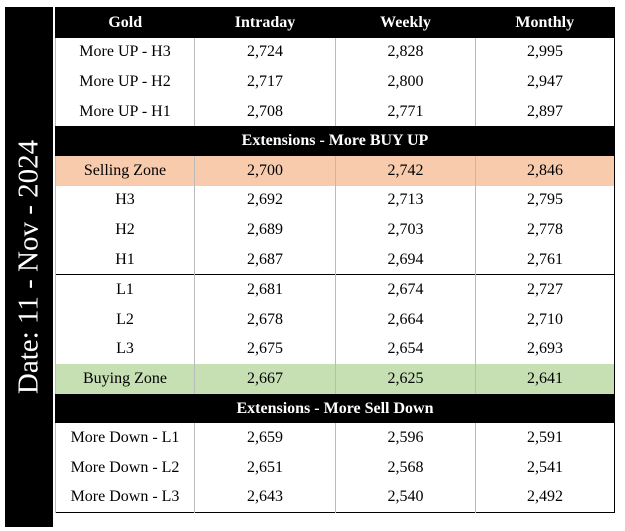 Image resolution: width=625 pixels, height=531 pixels. Describe the element at coordinates (545, 200) in the screenshot. I see `cell: 2,795` at that location.